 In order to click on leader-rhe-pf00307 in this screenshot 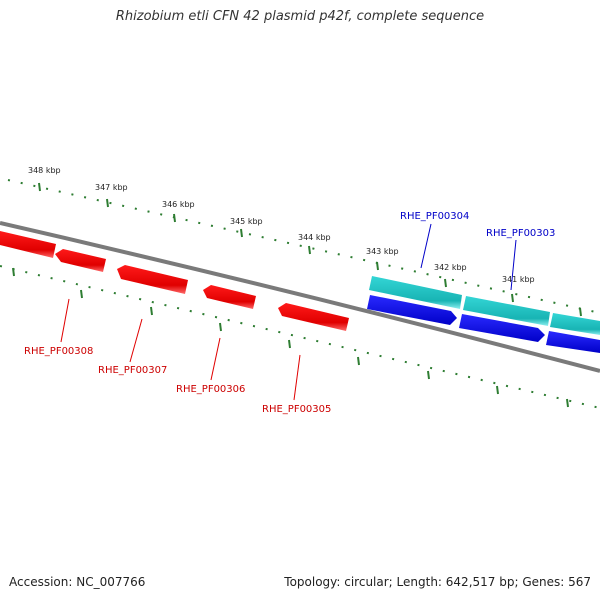, I will do `click(136, 340)`.